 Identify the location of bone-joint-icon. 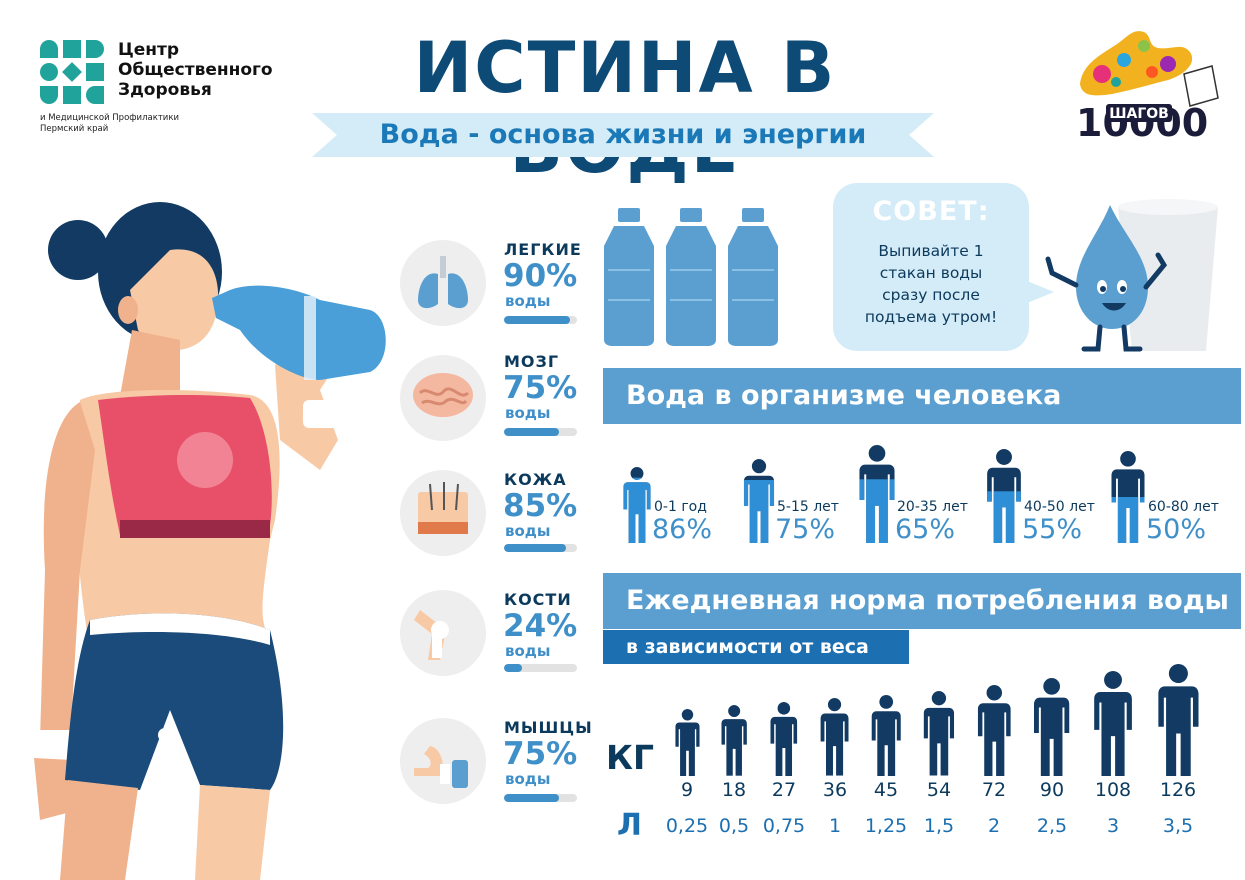
(431, 635).